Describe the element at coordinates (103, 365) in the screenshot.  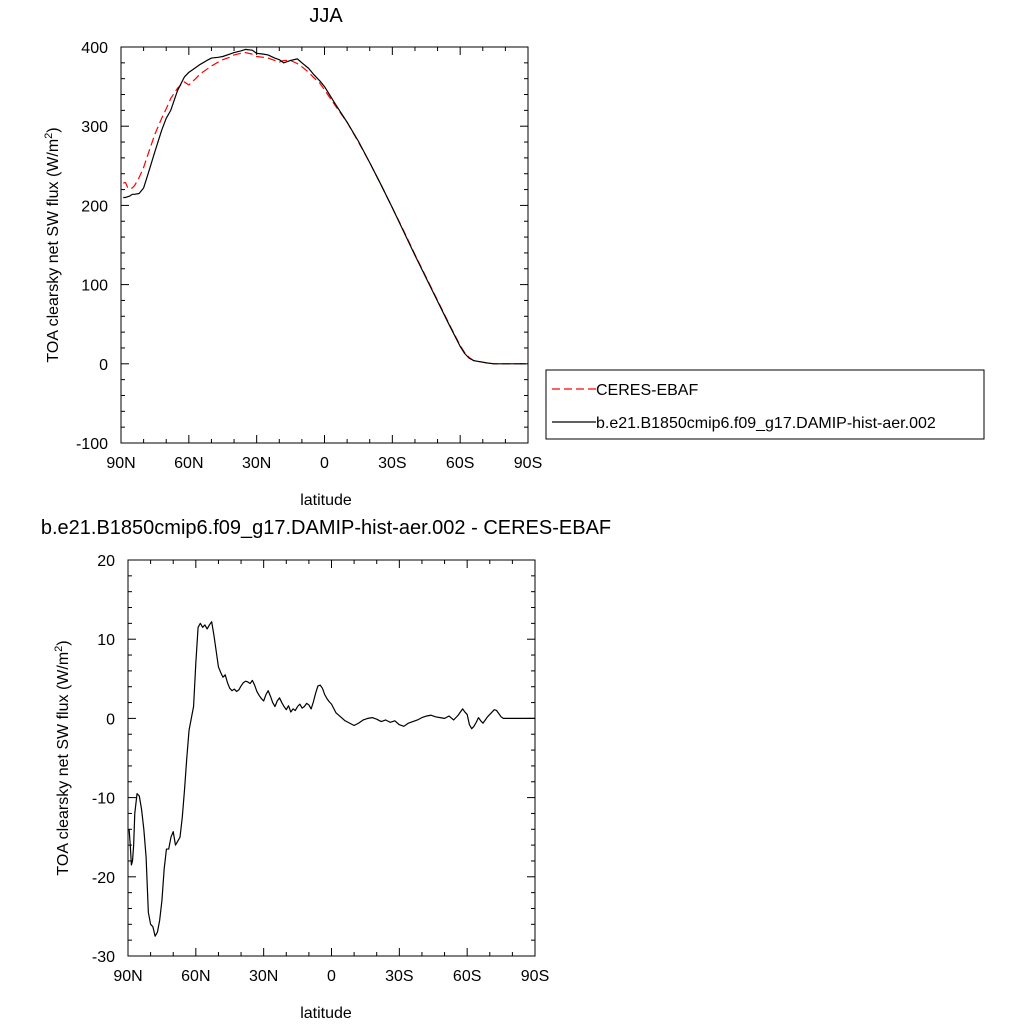
I see `top-ytick-label: 0` at that location.